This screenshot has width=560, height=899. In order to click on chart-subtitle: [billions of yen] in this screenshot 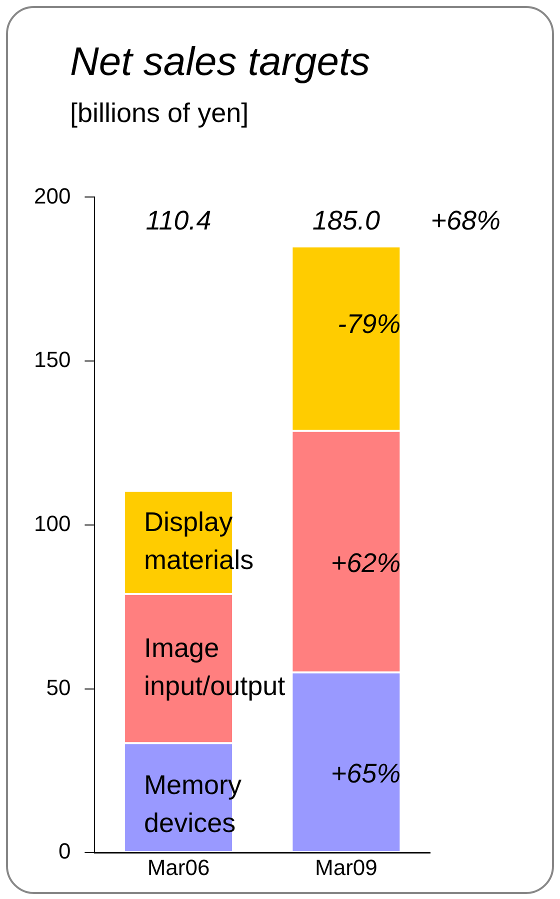, I will do `click(159, 113)`.